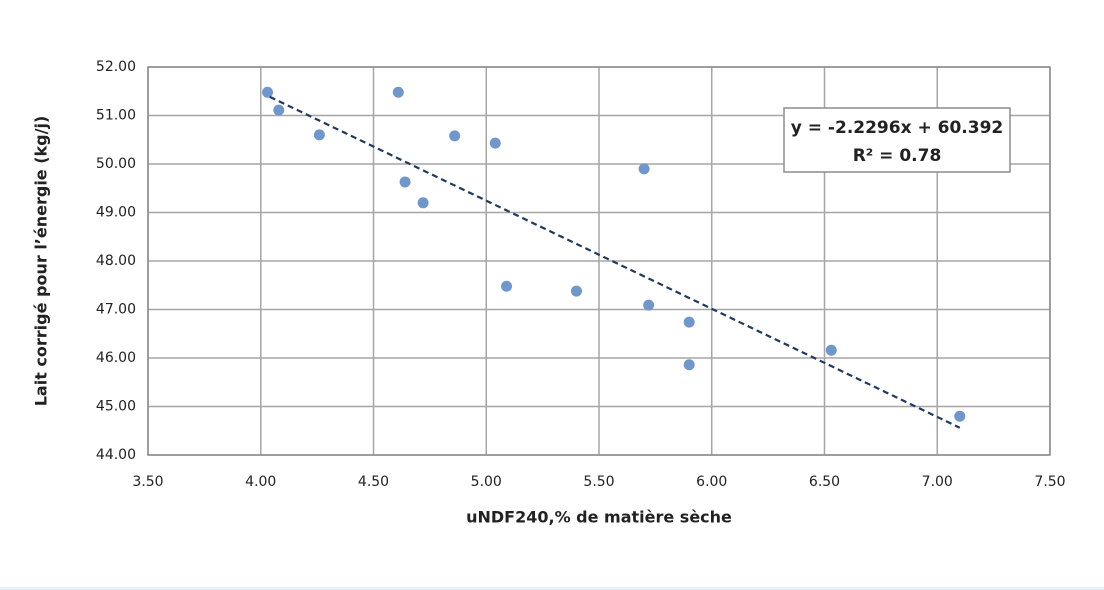  Describe the element at coordinates (373, 482) in the screenshot. I see `x-tick-label: 4.50` at that location.